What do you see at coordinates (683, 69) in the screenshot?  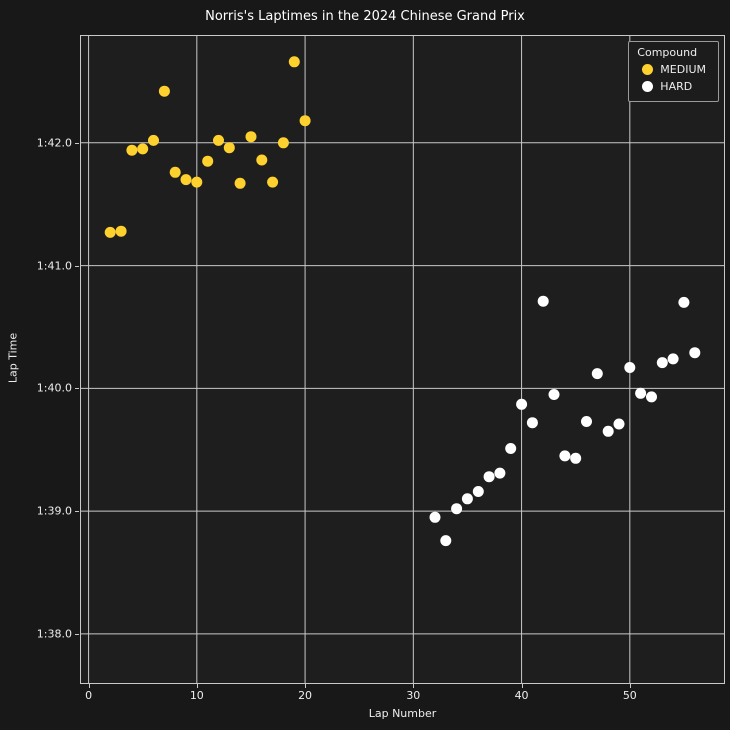 I see `legend-label-medium: MEDIUM` at bounding box center [683, 69].